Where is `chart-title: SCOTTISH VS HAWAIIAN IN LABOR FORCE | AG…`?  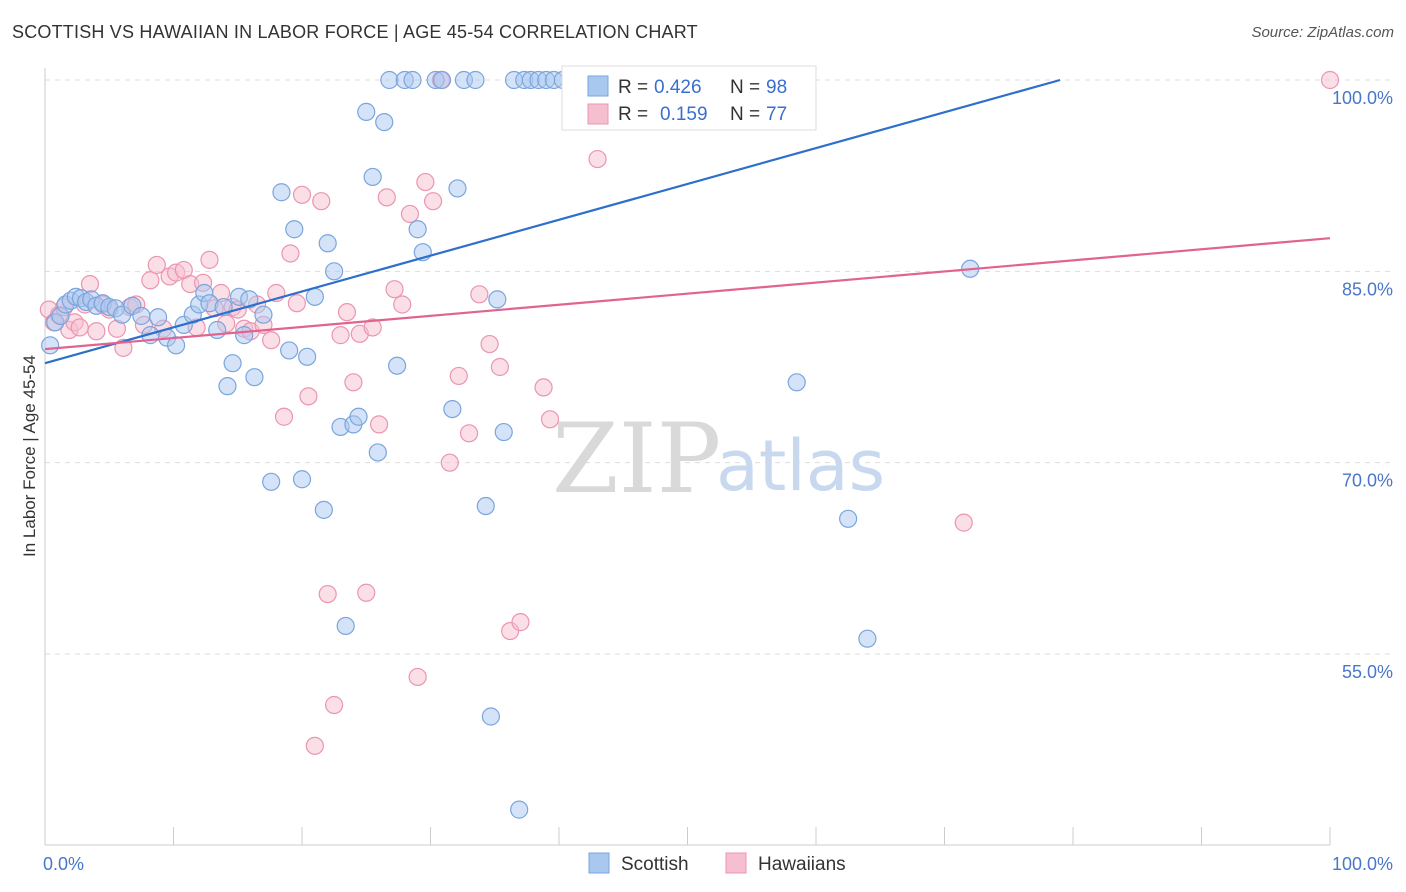 chart-title: SCOTTISH VS HAWAIIAN IN LABOR FORCE | AG… is located at coordinates (355, 32).